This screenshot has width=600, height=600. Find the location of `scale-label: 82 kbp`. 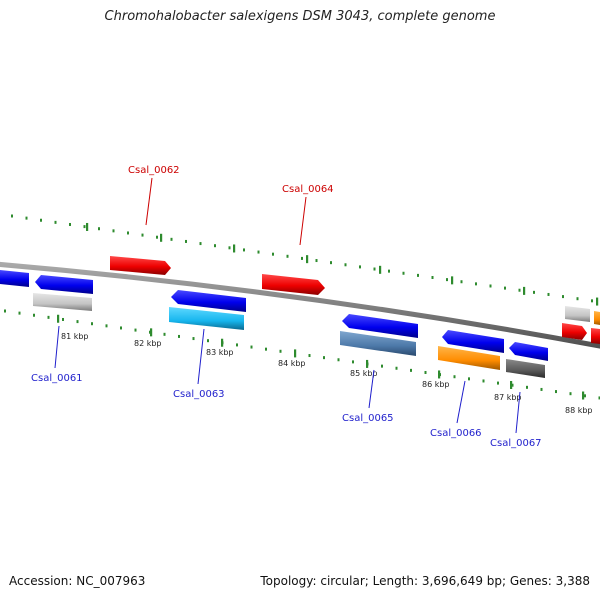

scale-label: 82 kbp is located at coordinates (148, 343).